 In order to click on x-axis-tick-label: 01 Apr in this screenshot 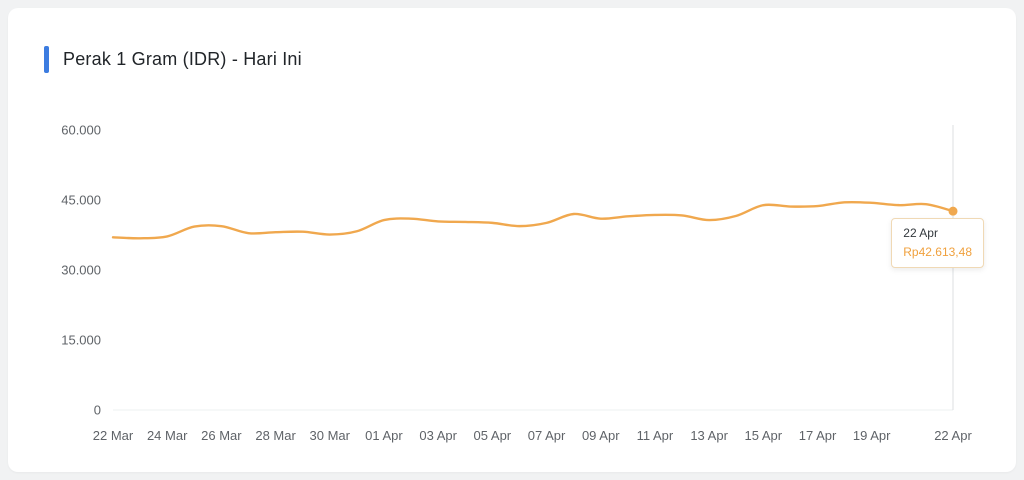, I will do `click(384, 435)`.